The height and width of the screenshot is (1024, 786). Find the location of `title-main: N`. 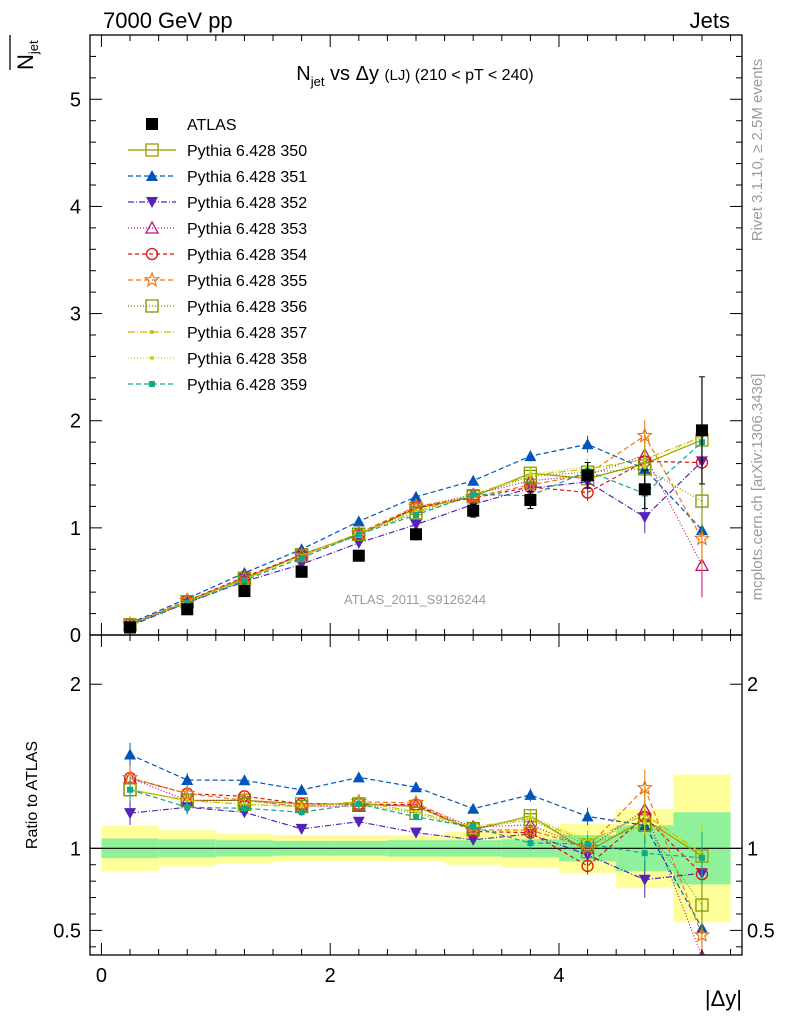

title-main: N is located at coordinates (303, 74).